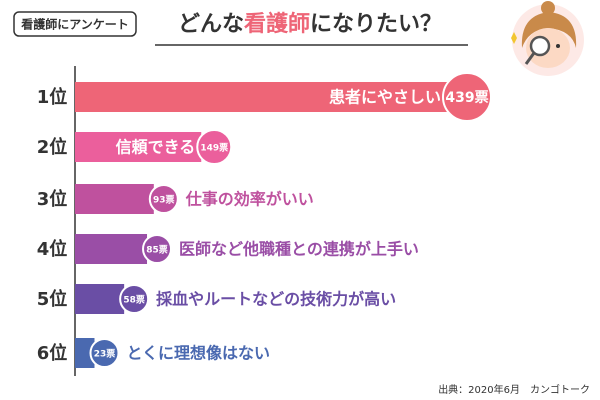 The image size is (600, 400). What do you see at coordinates (276, 299) in the screenshot?
I see `category-label: 採血やルートなどの技術力が高い` at bounding box center [276, 299].